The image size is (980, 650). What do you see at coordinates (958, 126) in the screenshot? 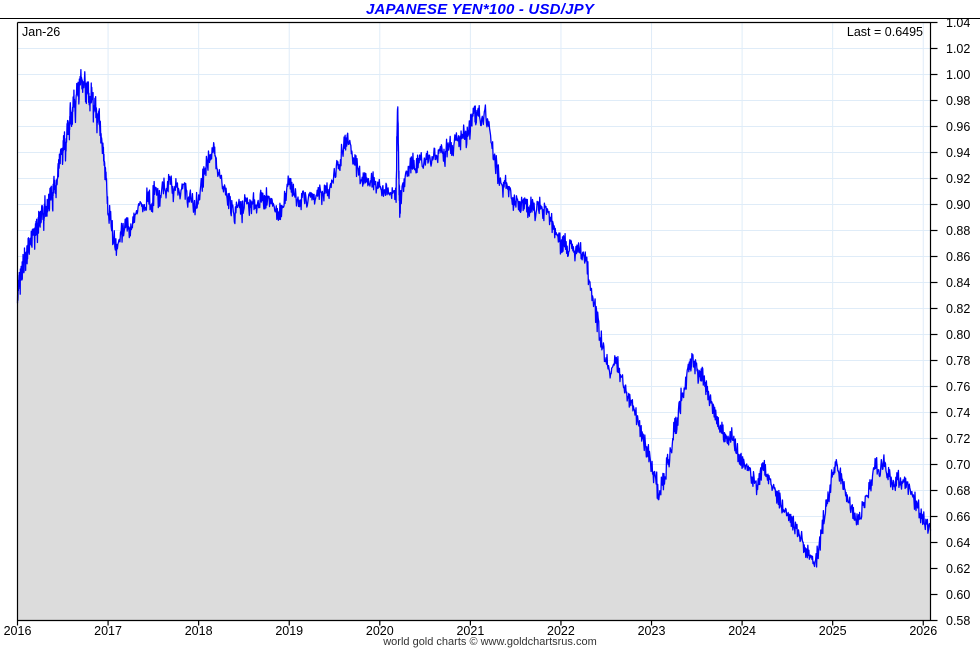
I see `y-axis-tick-label: 0.96` at bounding box center [958, 126].